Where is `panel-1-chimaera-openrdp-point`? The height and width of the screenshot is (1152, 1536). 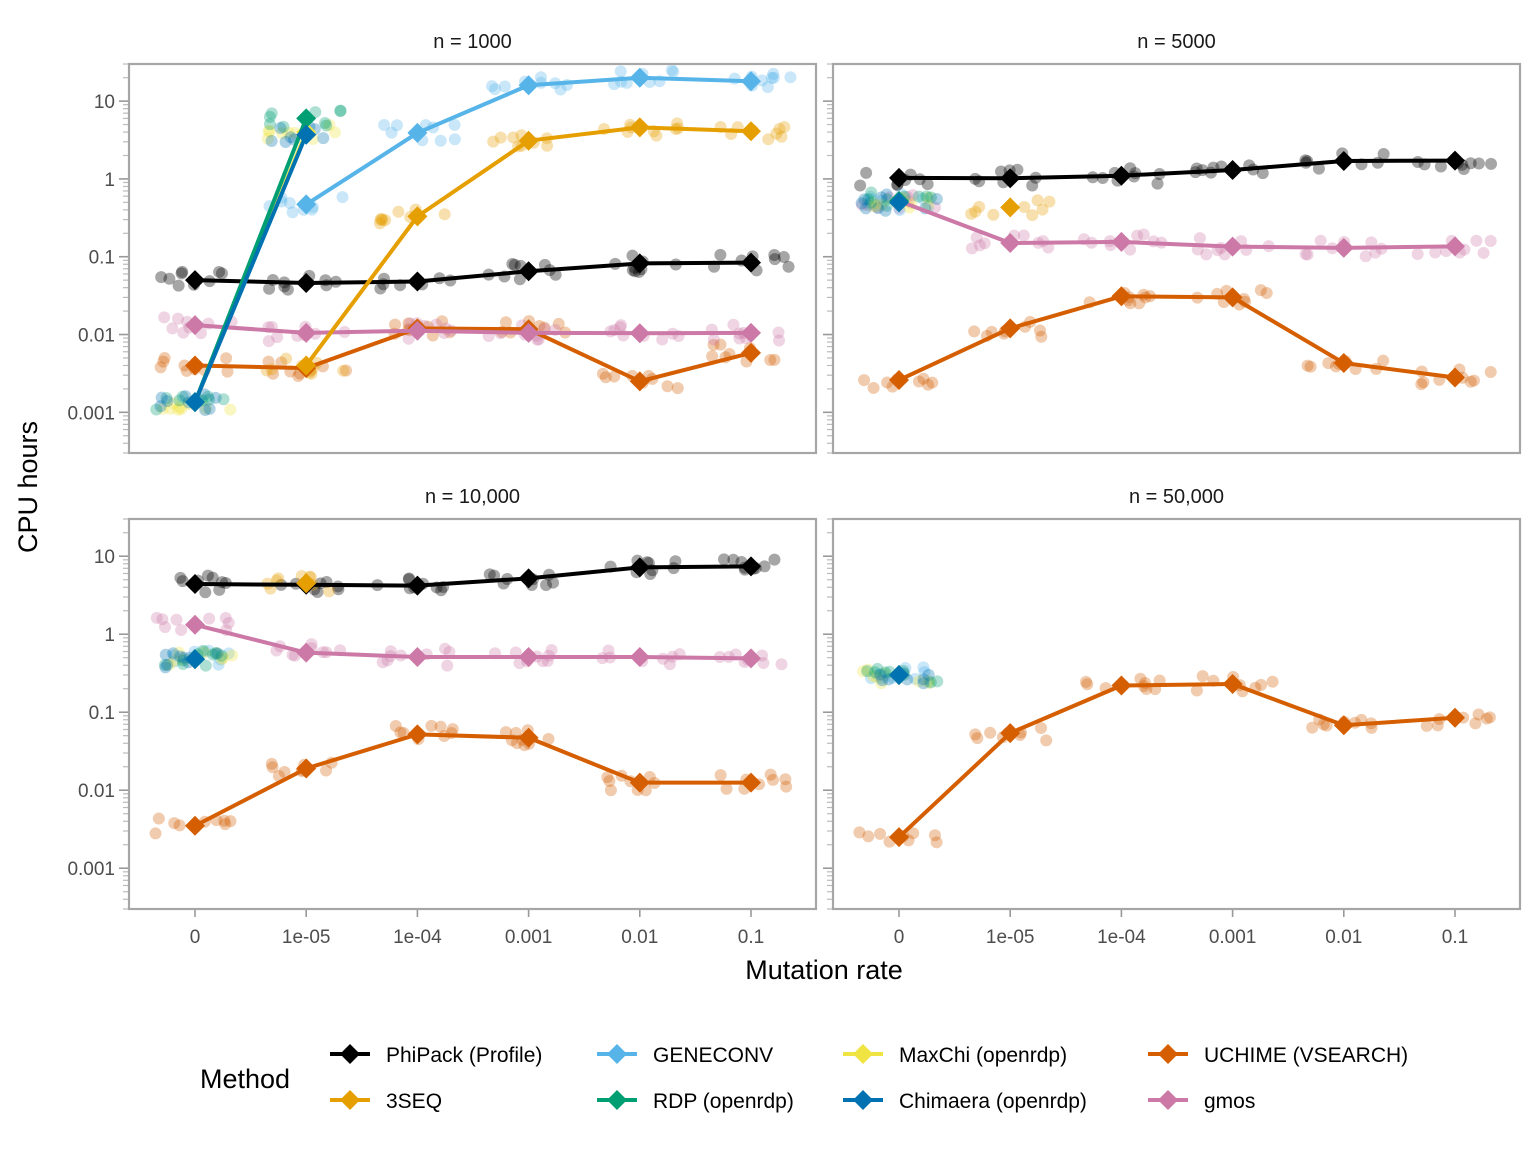
panel-1-chimaera-openrdp-point is located at coordinates (323, 138).